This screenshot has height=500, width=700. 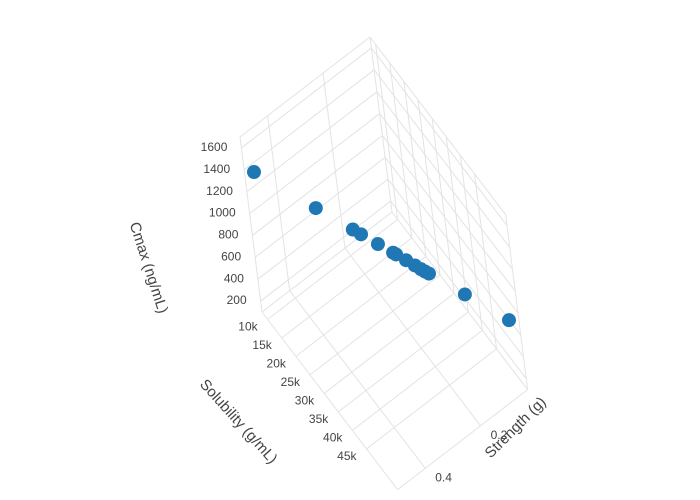 I want to click on y-axis-title: Solubility (g/mL), so click(x=238, y=421).